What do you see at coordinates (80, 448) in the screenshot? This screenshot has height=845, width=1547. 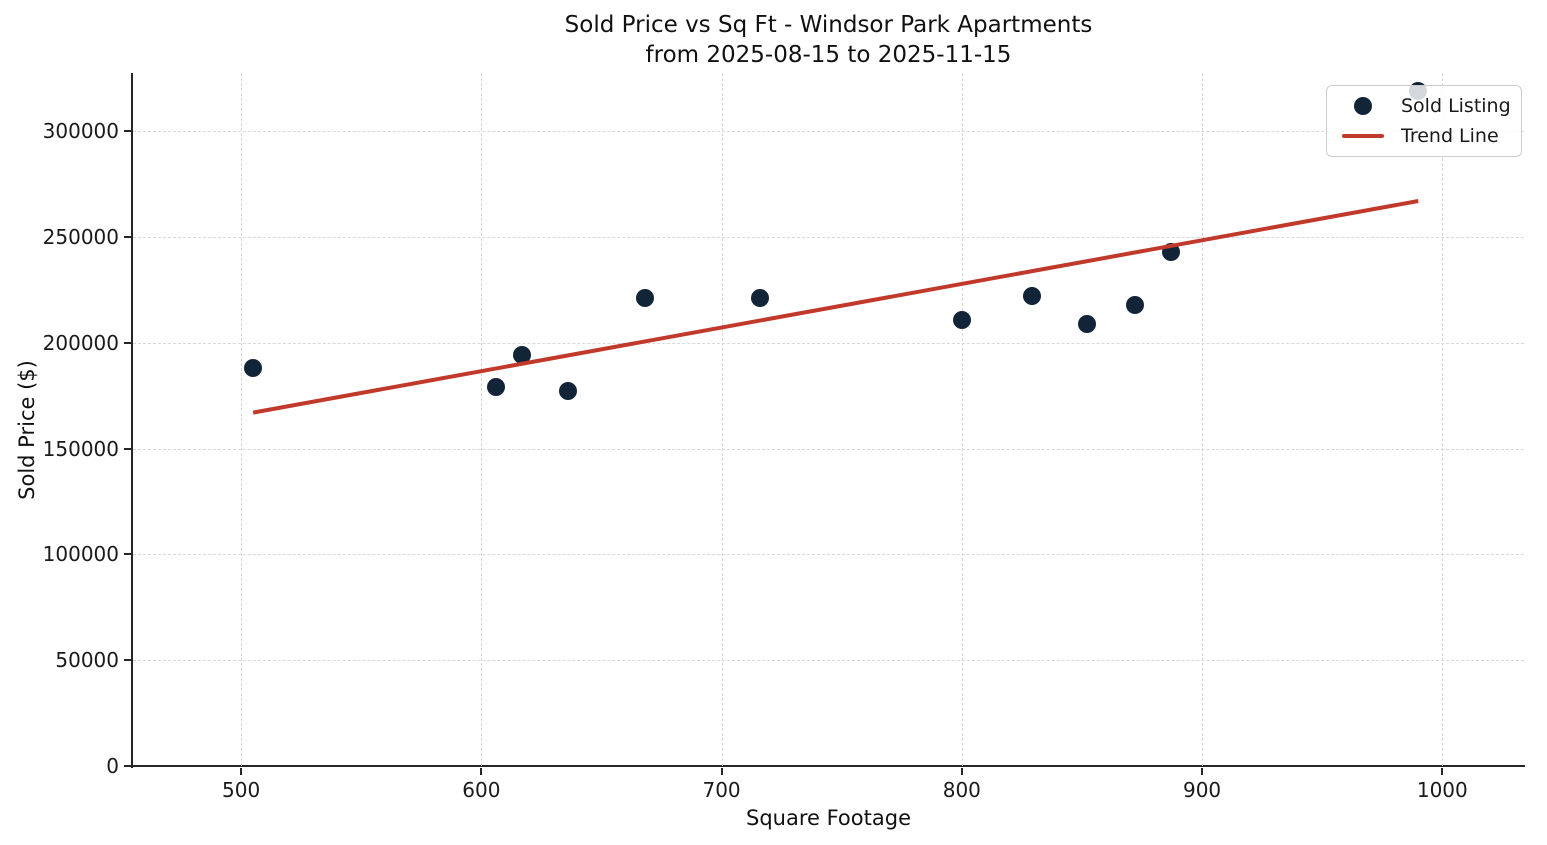 I see `y-tick-label: 150000` at bounding box center [80, 448].